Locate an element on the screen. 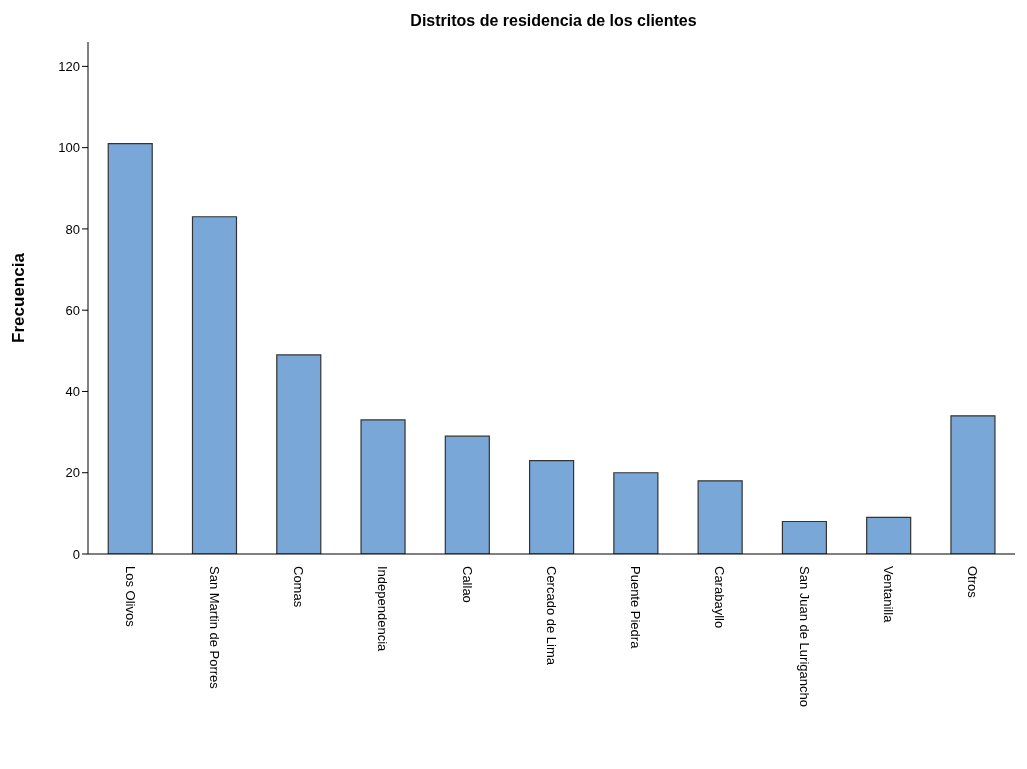  x-tick-label: Callao is located at coordinates (467, 584).